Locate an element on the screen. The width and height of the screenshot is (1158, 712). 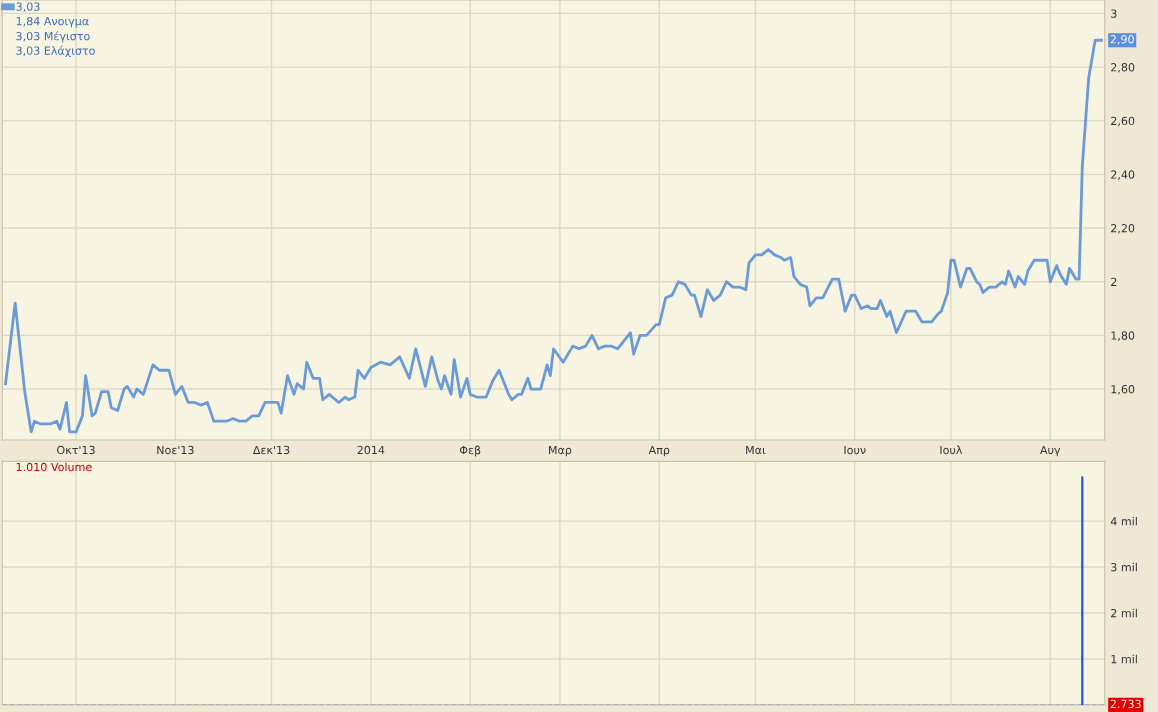
x-tick-label: Μαρ is located at coordinates (560, 451).